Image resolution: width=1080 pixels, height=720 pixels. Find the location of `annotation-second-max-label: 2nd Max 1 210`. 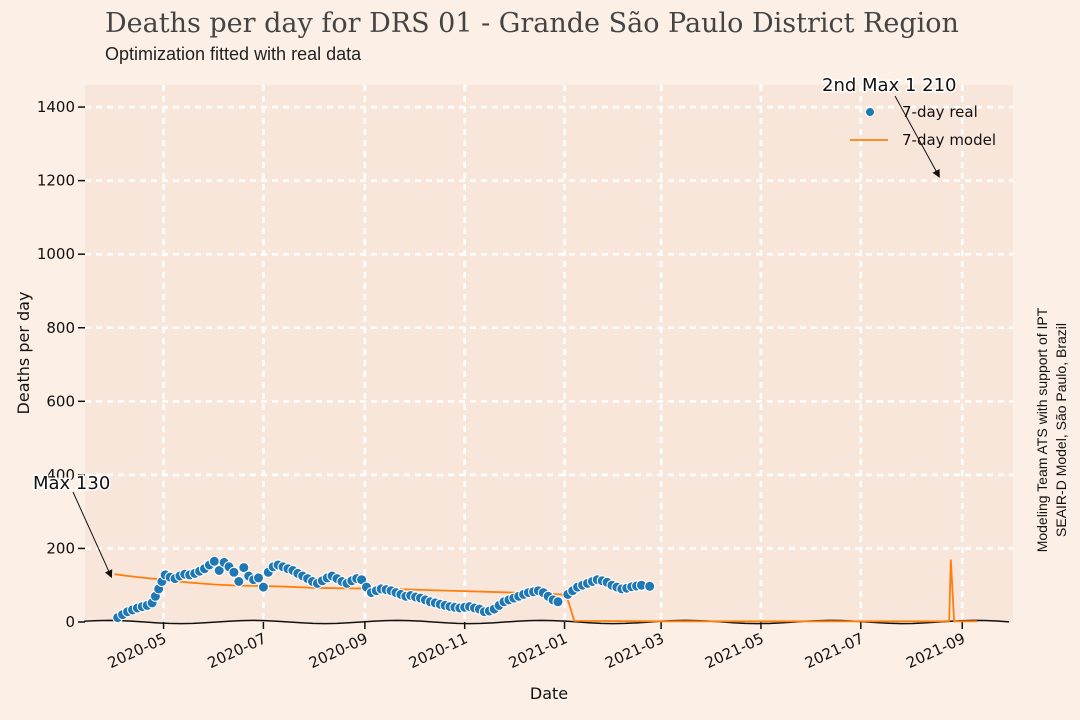

annotation-second-max-label: 2nd Max 1 210 is located at coordinates (889, 85).